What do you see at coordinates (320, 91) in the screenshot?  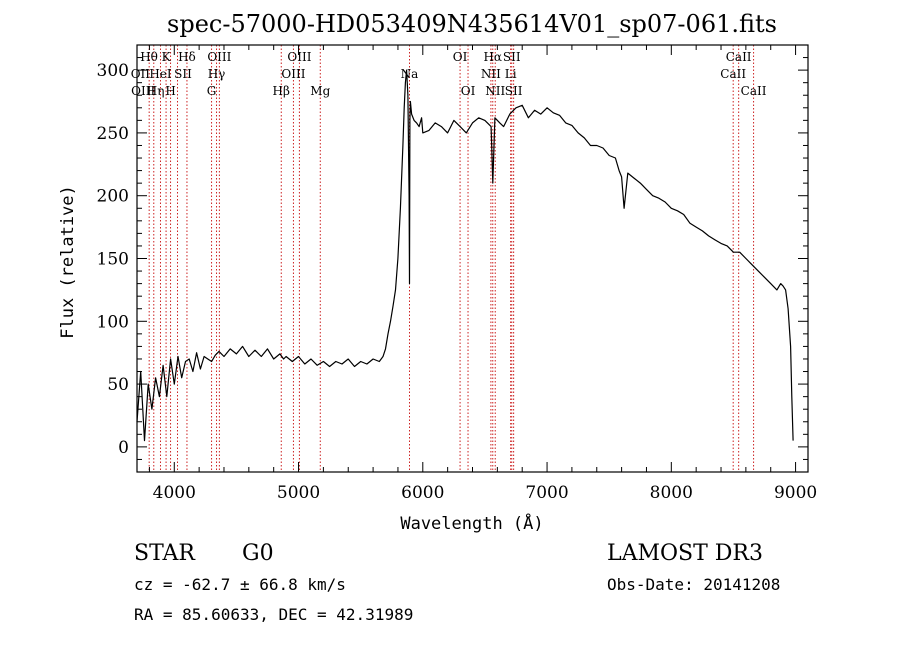 I see `line-label-15: Mg` at bounding box center [320, 91].